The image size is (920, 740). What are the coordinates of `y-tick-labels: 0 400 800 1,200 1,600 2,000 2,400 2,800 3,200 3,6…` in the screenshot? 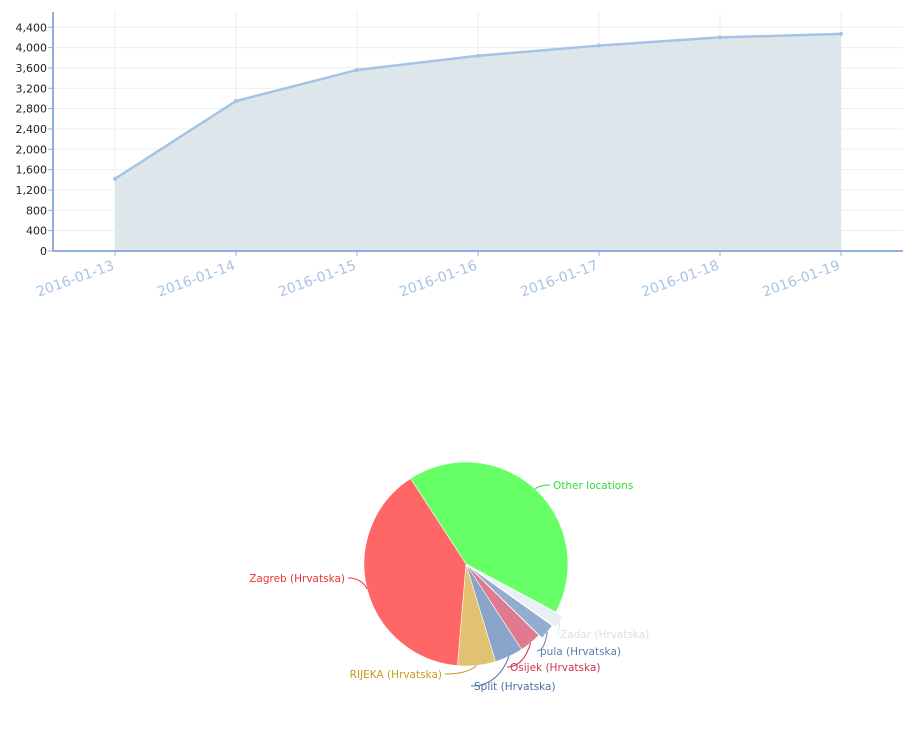 It's located at (34, 139).